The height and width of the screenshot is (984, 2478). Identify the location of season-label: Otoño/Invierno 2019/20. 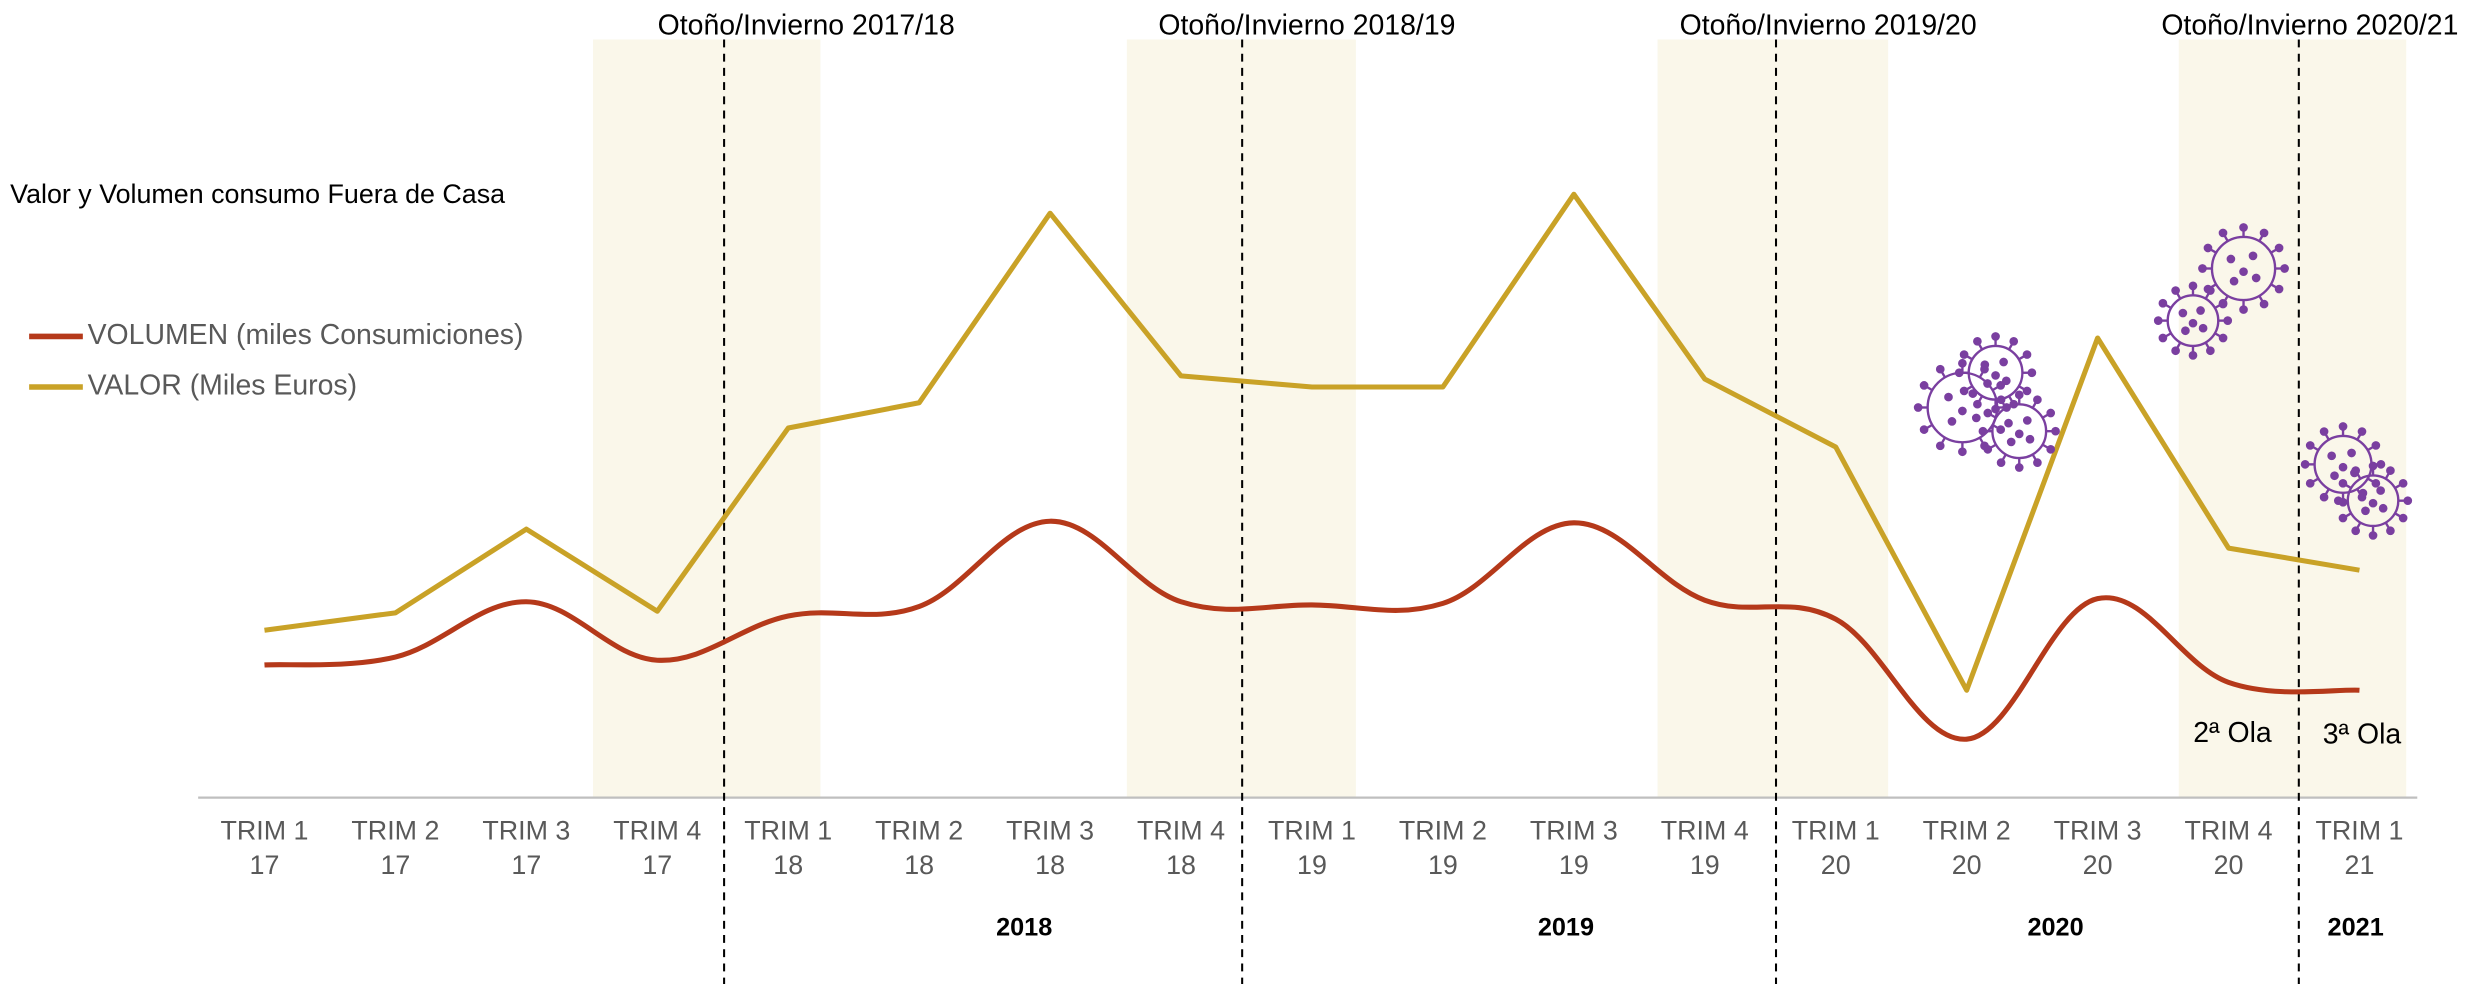
(1828, 25).